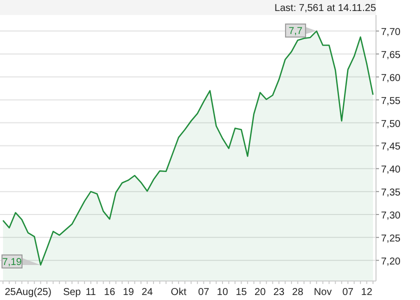 This screenshot has height=300, width=420. I want to click on y-tick-label: 7,65, so click(391, 55).